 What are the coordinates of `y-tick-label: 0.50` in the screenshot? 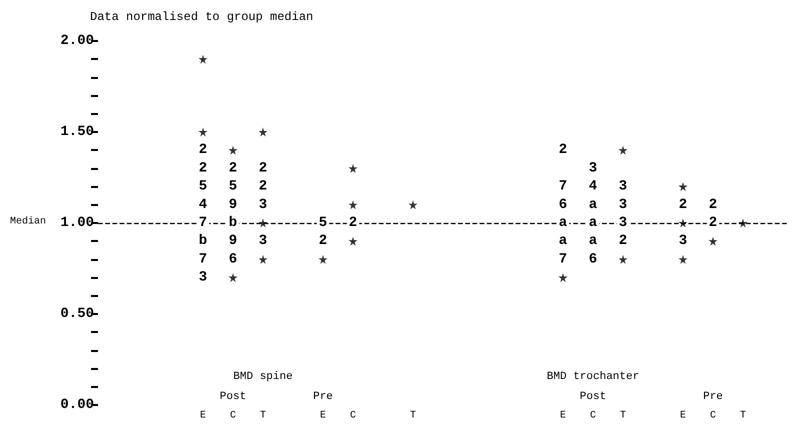 It's located at (77, 314).